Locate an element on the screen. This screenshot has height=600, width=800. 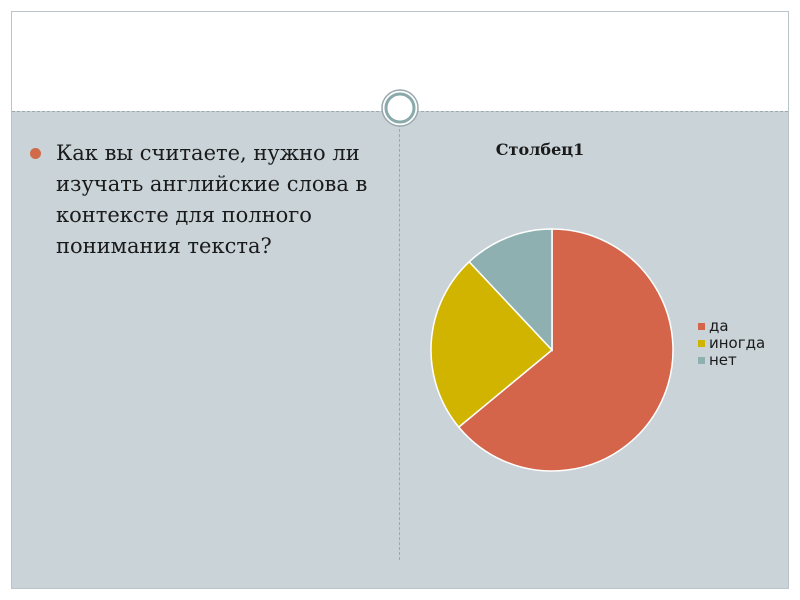
pie-slices is located at coordinates (552, 350).